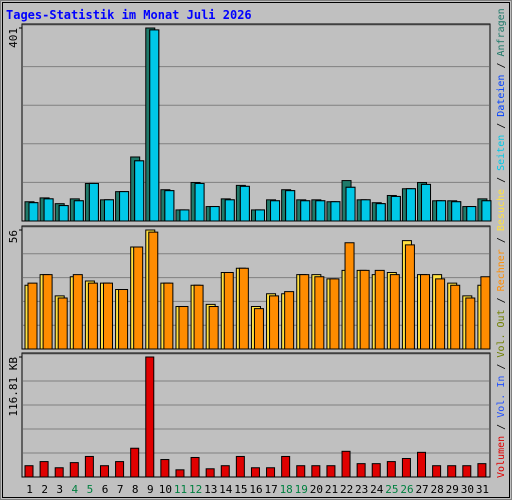 The image size is (512, 500). Describe the element at coordinates (59, 489) in the screenshot. I see `x-tick-label: 3` at that location.